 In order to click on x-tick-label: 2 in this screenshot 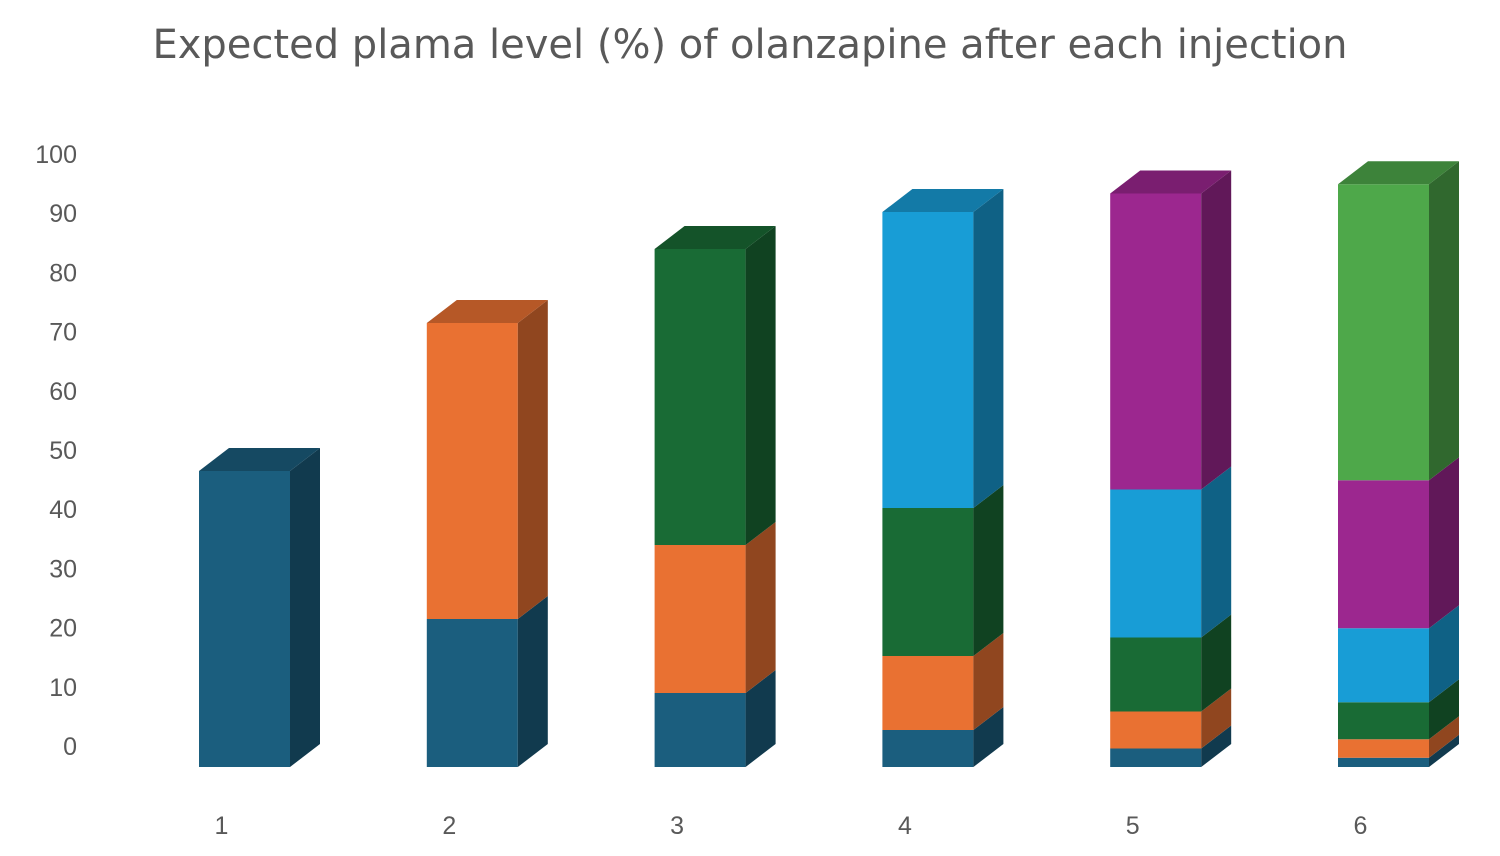, I will do `click(449, 826)`.